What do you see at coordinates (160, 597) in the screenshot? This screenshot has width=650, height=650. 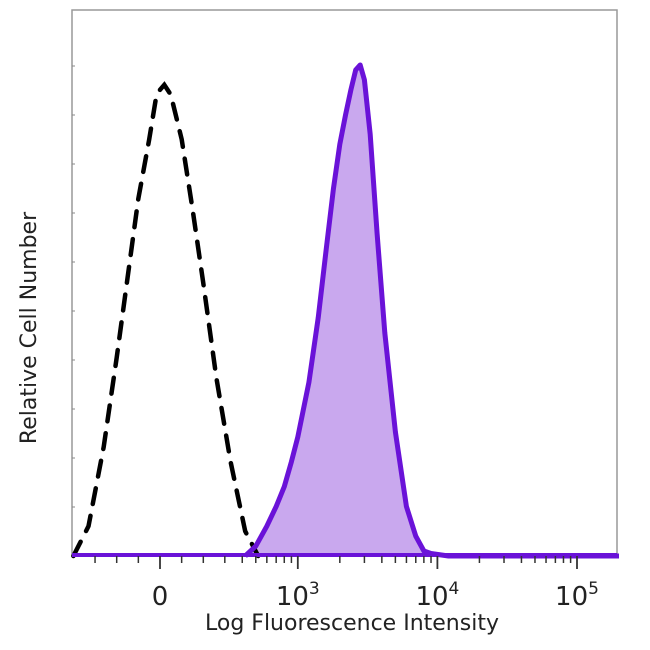 I see `x-tick-label: 0` at bounding box center [160, 597].